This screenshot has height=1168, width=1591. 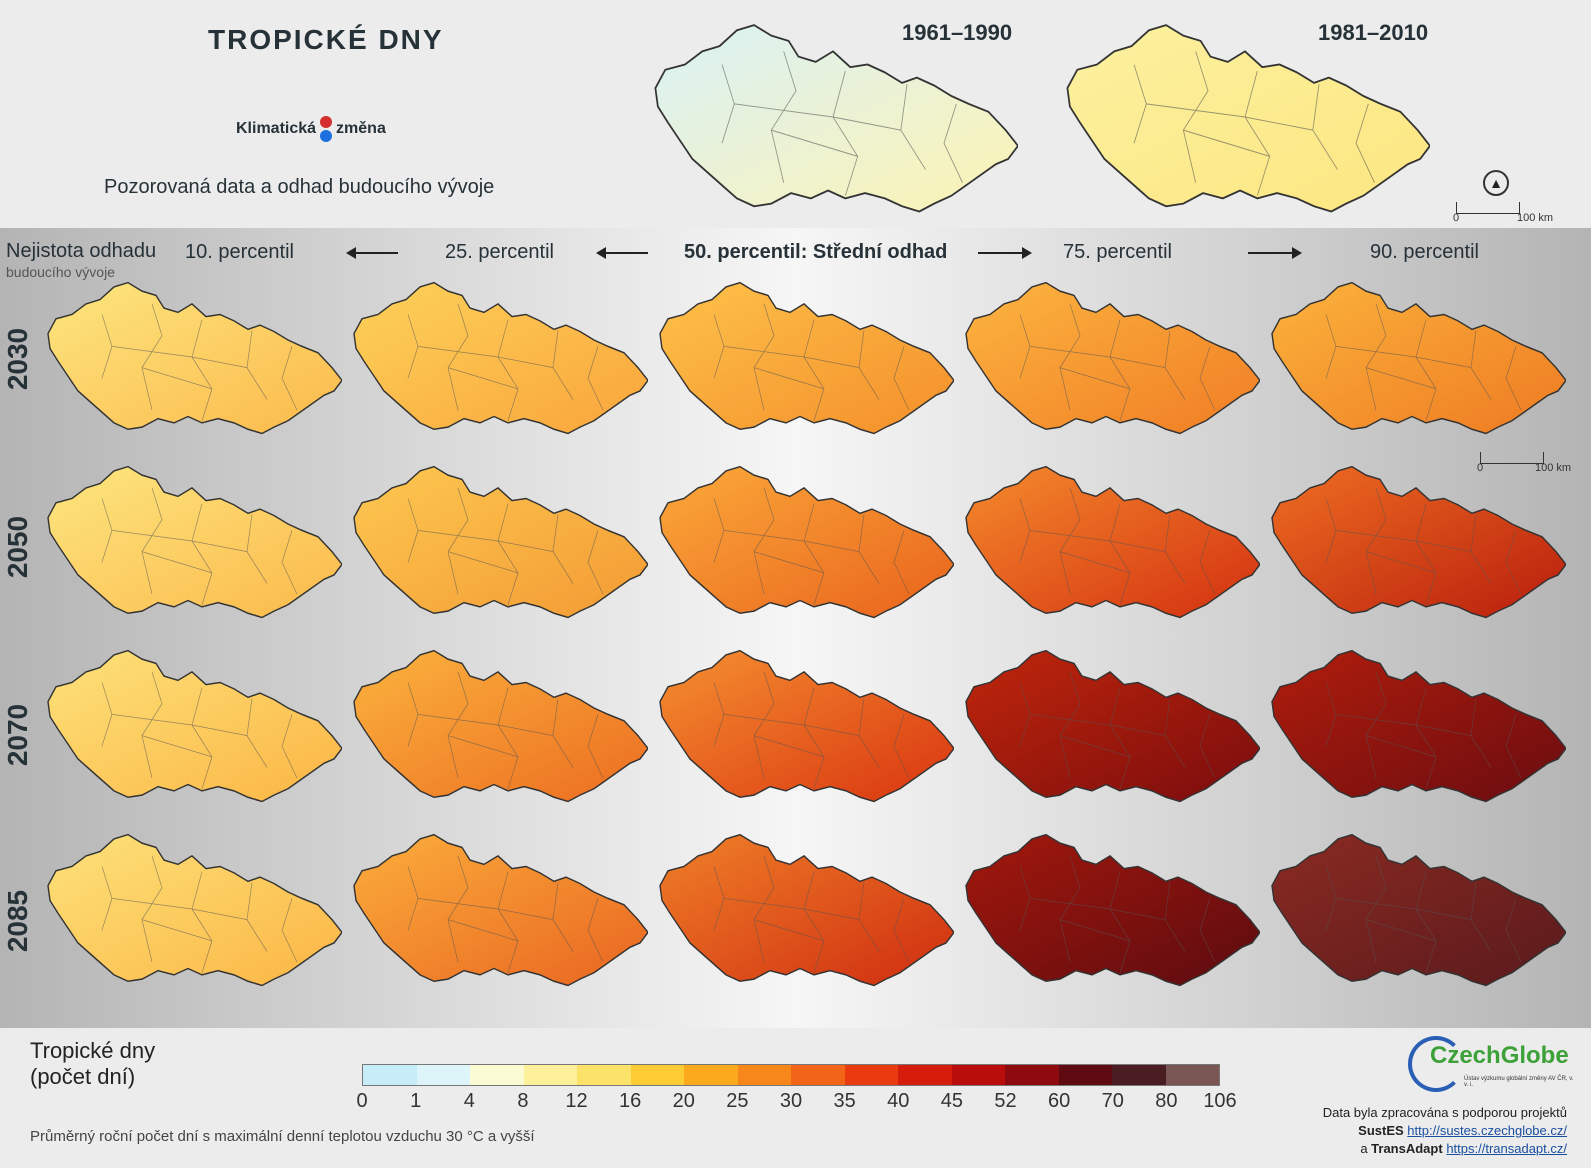 What do you see at coordinates (81, 251) in the screenshot?
I see `uncertainty-label: Nejistota odhadu` at bounding box center [81, 251].